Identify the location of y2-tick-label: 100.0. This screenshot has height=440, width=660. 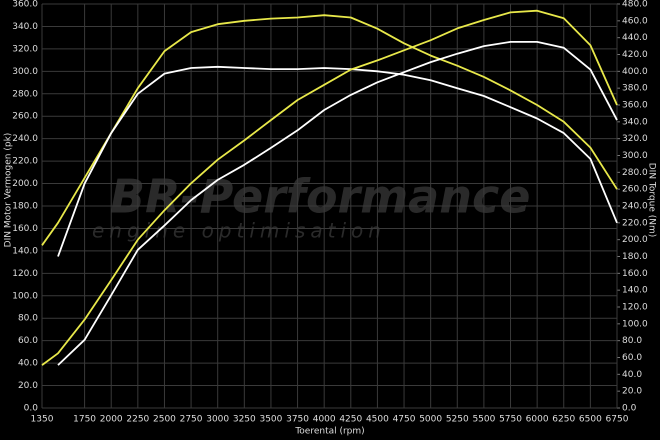
(635, 324).